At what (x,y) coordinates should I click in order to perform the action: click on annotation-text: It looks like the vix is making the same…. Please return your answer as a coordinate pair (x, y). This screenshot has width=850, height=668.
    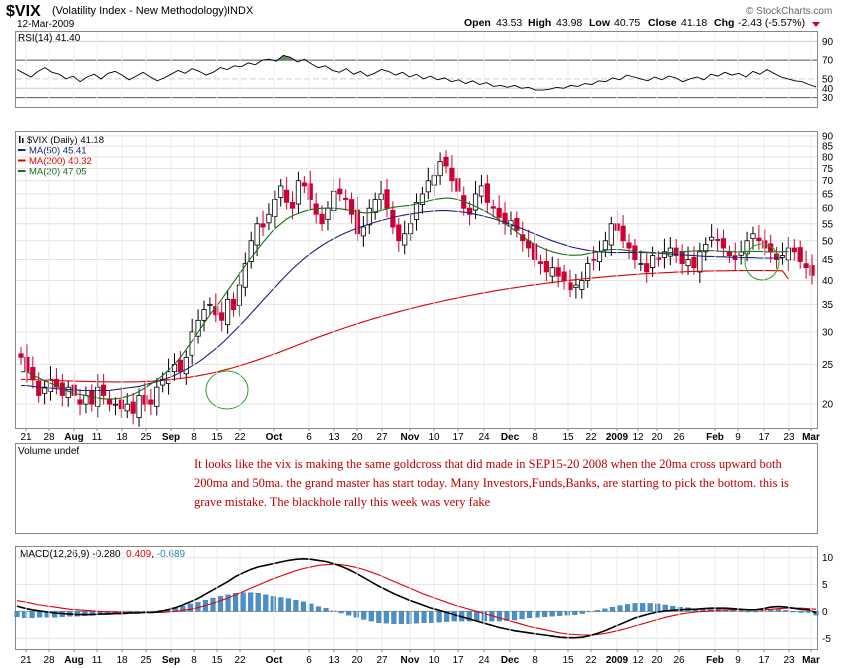
    Looking at the image, I should click on (491, 483).